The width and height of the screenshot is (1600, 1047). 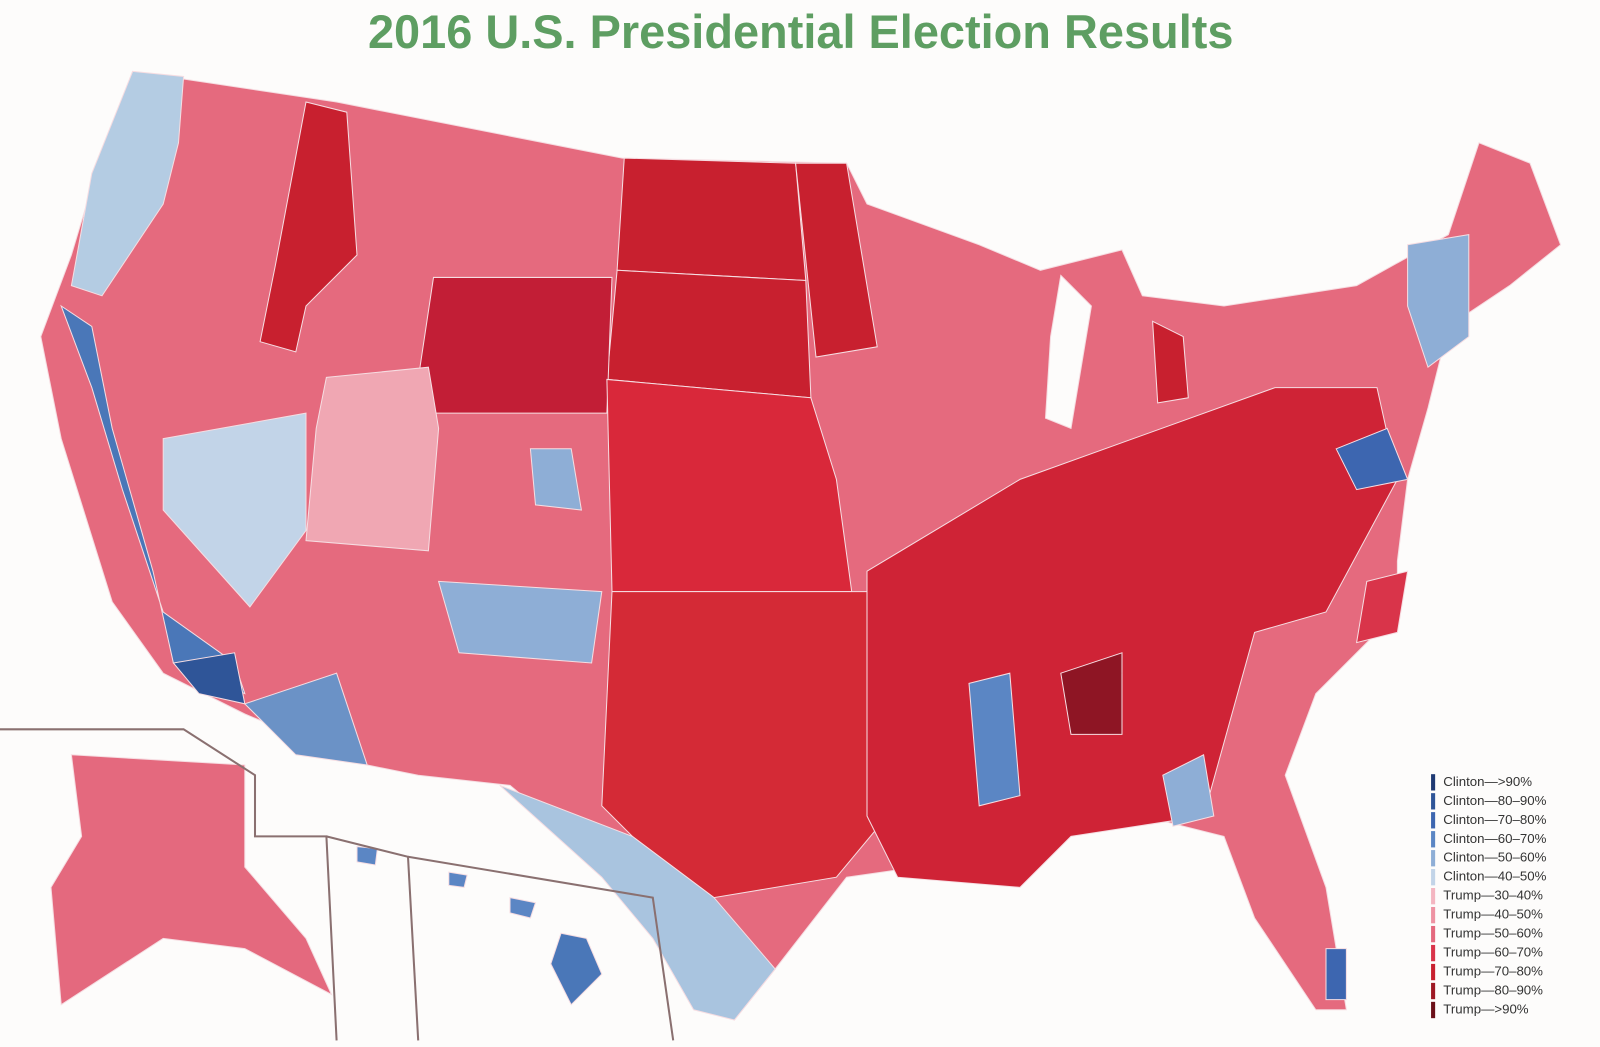 I want to click on legend-item: Clinton—>90%, so click(x=1481, y=782).